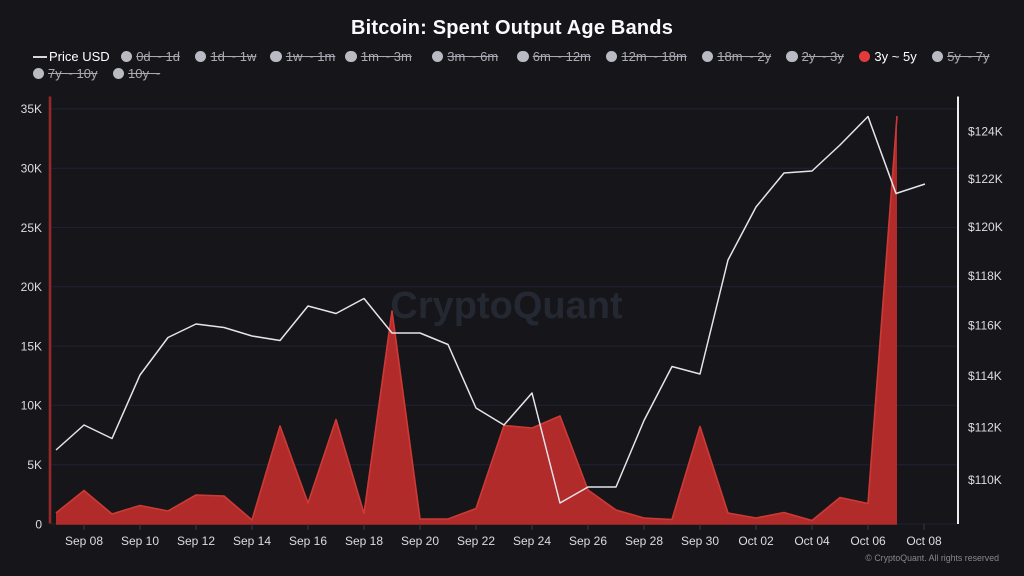 Image resolution: width=1024 pixels, height=576 pixels. Describe the element at coordinates (196, 541) in the screenshot. I see `svg-text: Sep 12` at that location.